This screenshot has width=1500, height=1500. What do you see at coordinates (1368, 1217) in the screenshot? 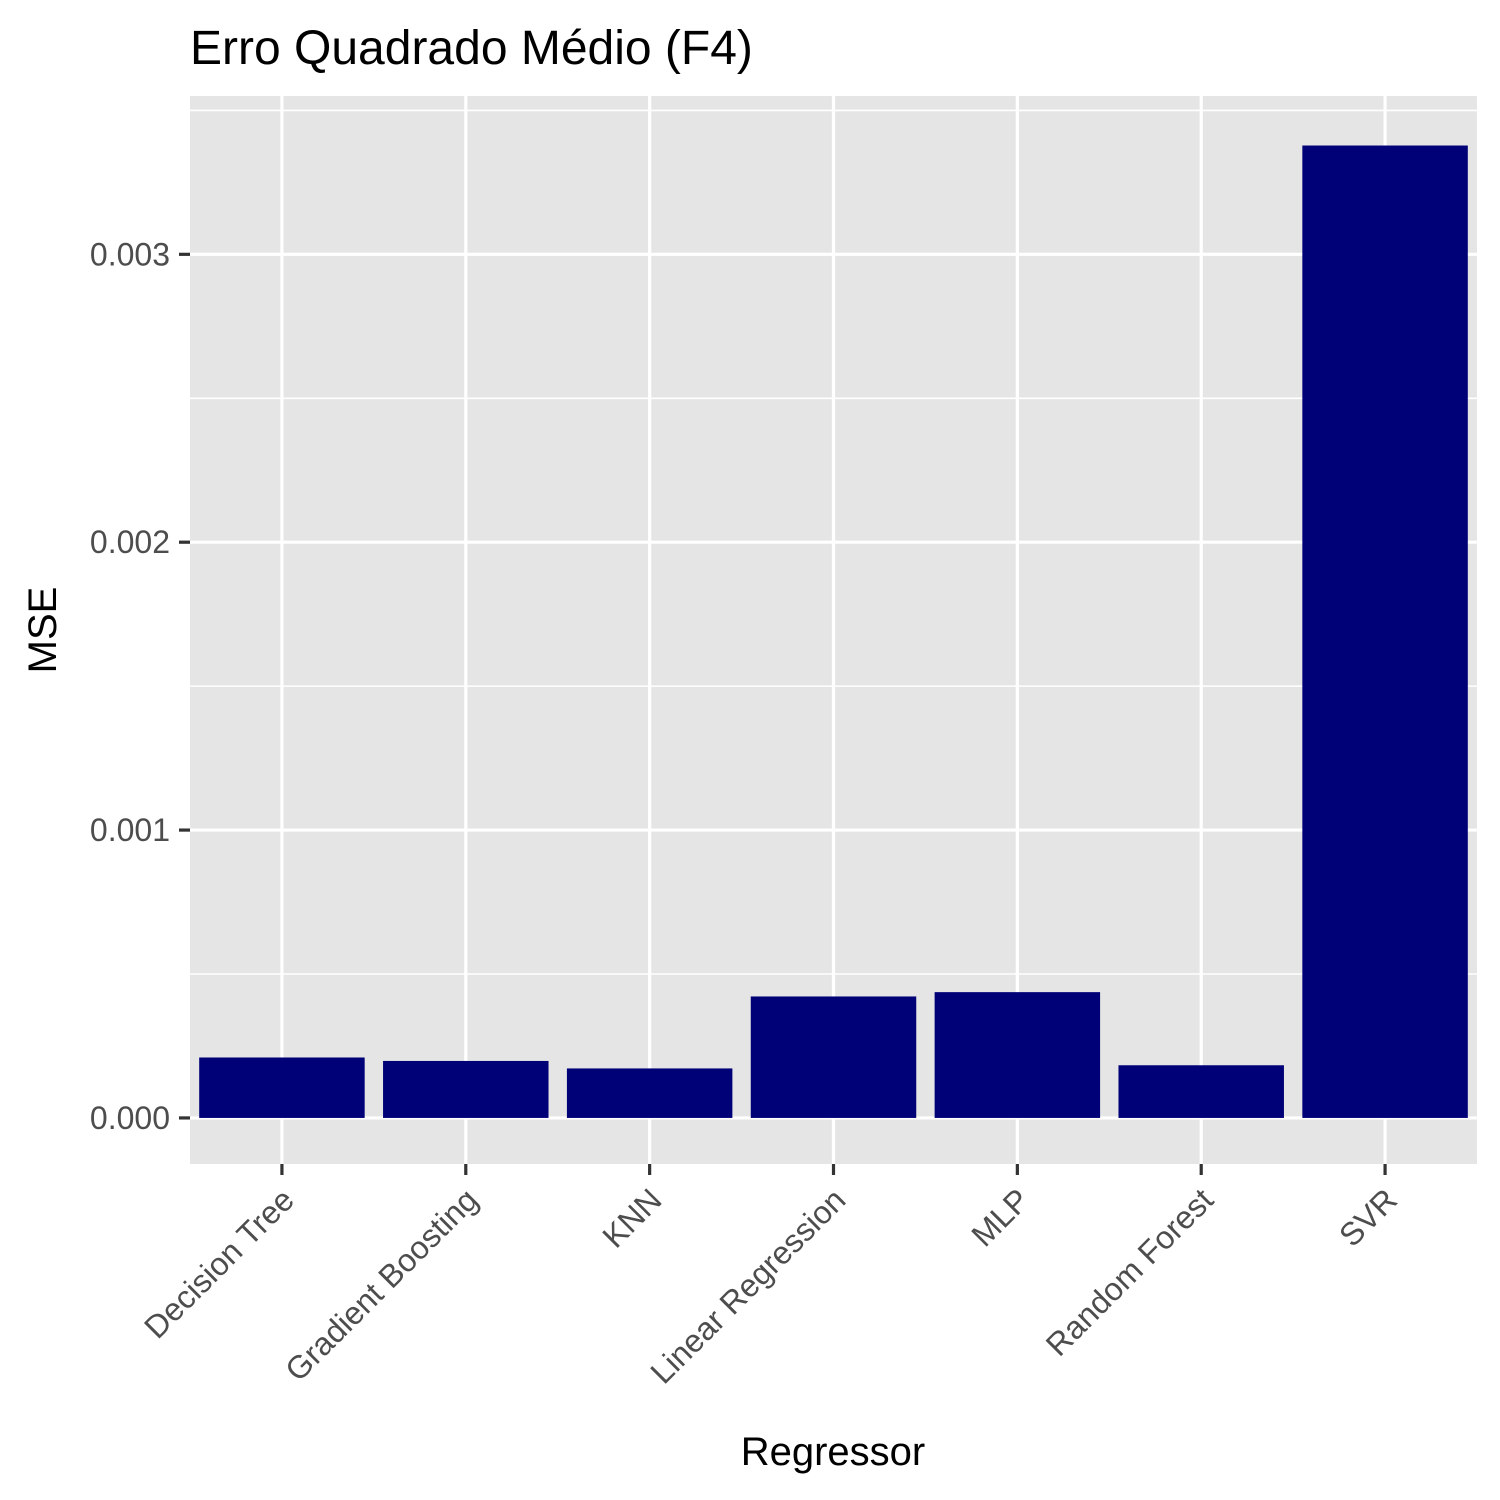
I see `x-tick-label: SVR` at bounding box center [1368, 1217].